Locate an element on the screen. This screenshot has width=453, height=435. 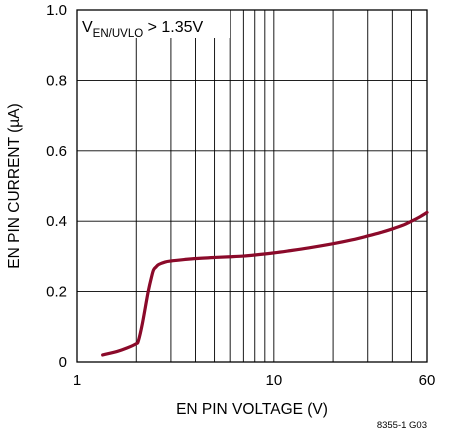
annotation-suffix: > 1.35V is located at coordinates (173, 27).